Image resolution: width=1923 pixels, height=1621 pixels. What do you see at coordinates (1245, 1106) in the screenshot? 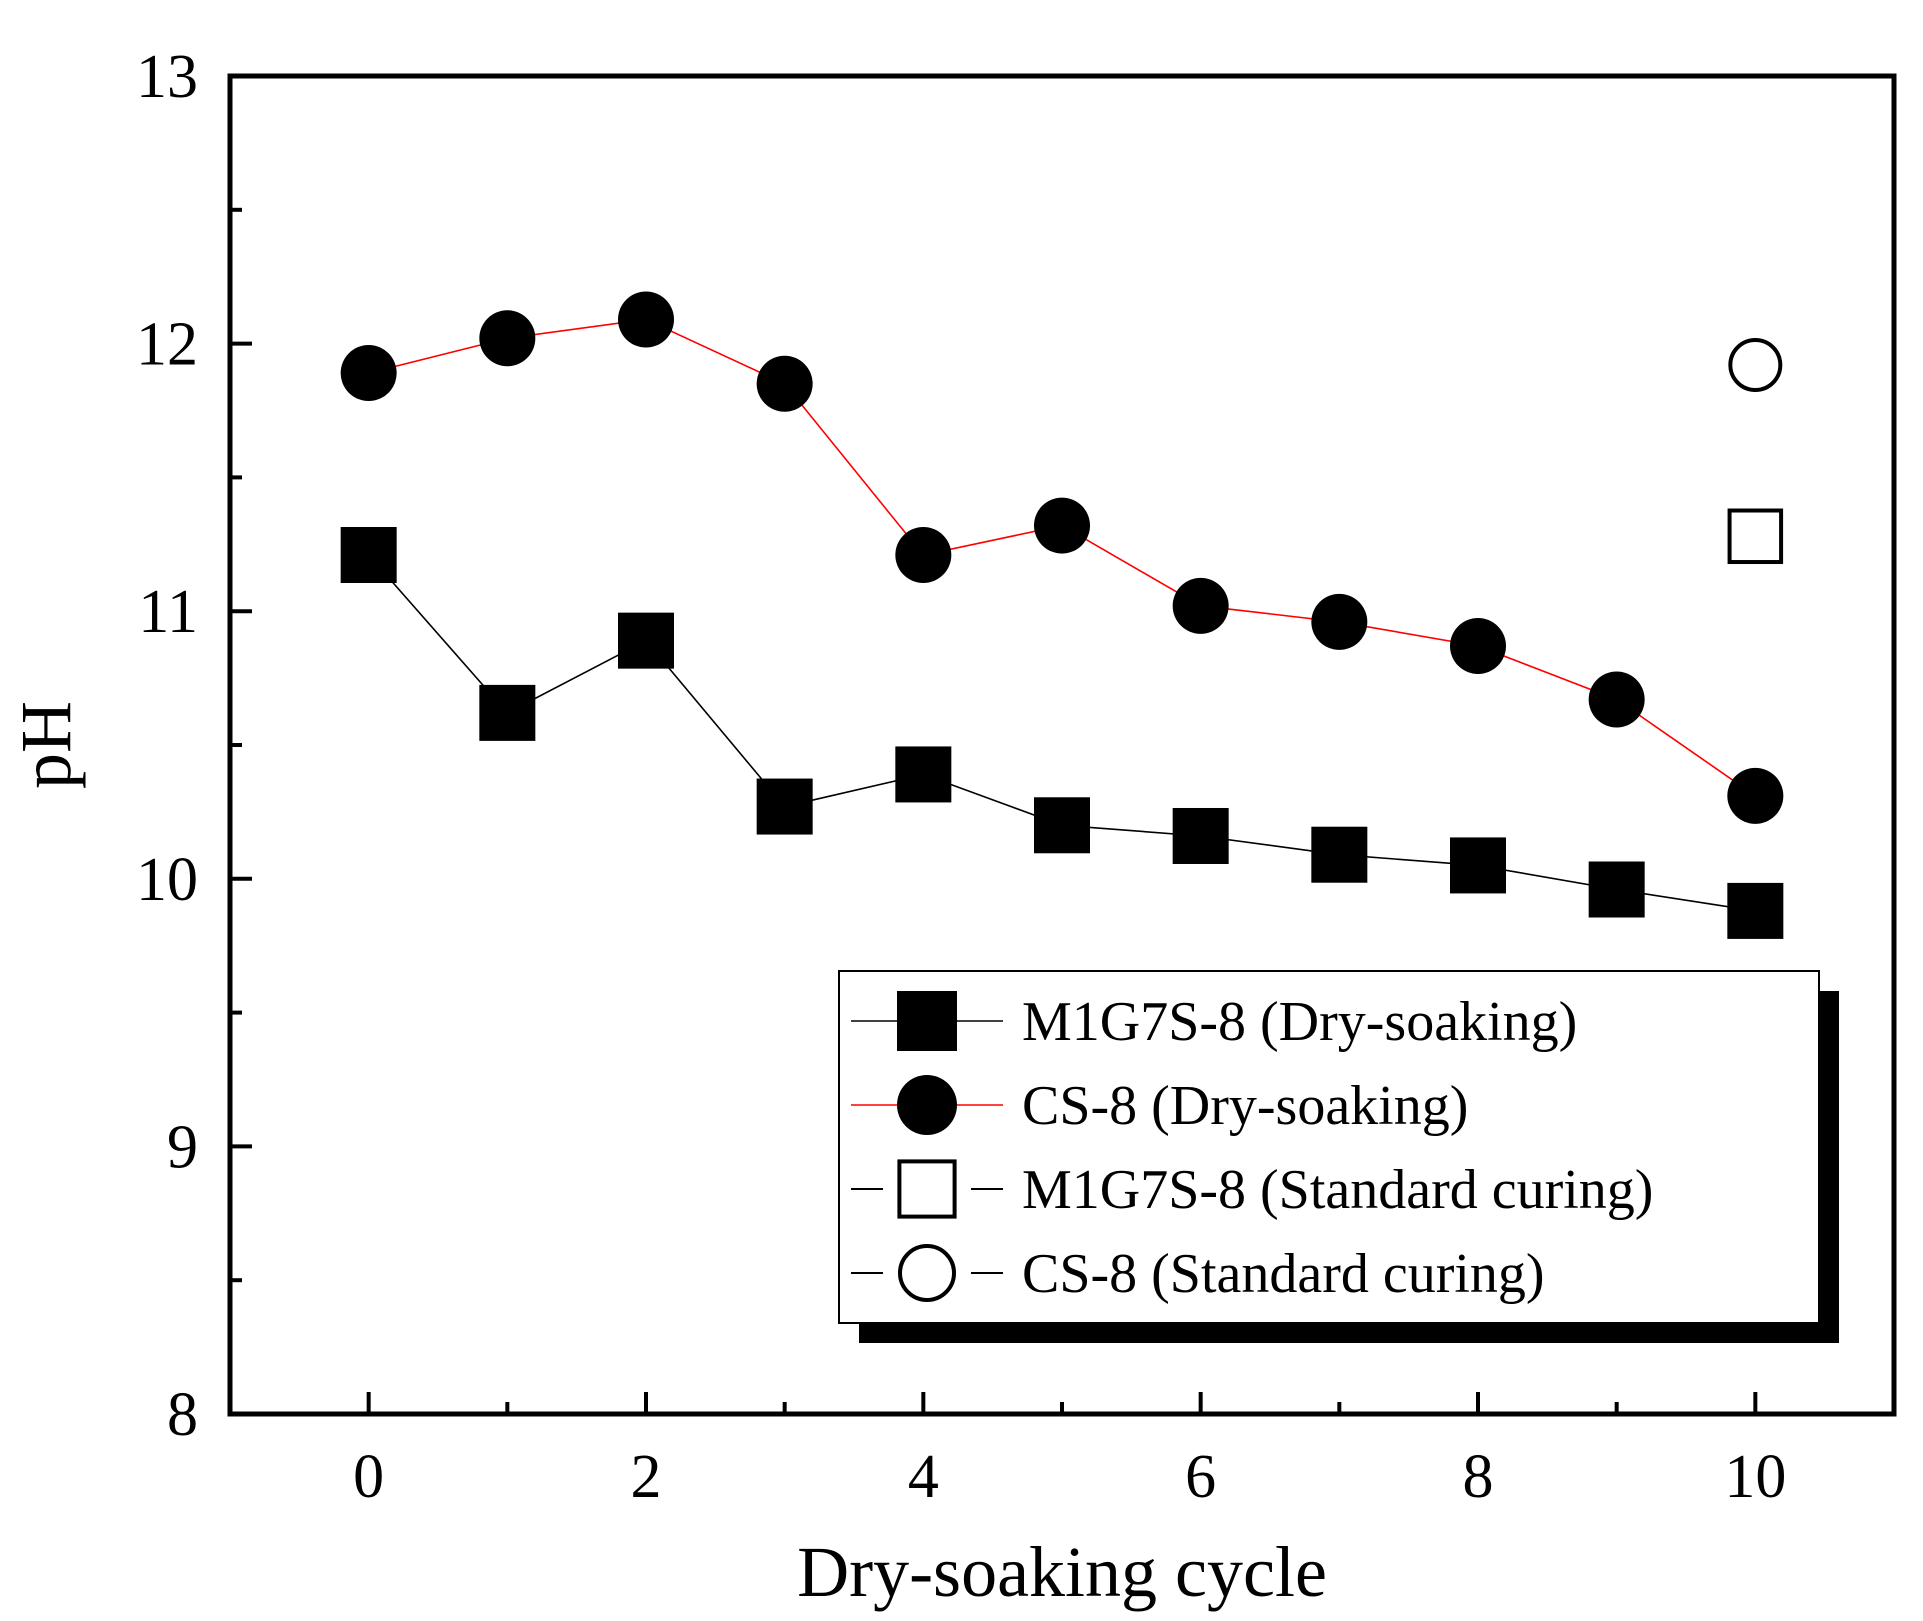
I see `legend-label: CS-8 (Dry-soaking)` at bounding box center [1245, 1106].